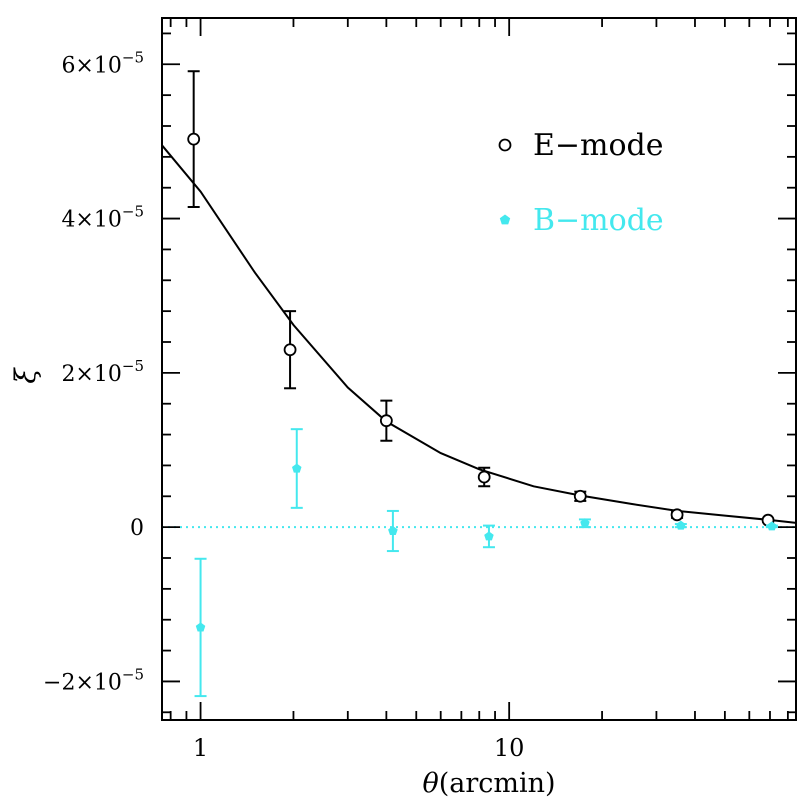 The width and height of the screenshot is (810, 806). Describe the element at coordinates (200, 748) in the screenshot. I see `x-tick-label: 1` at that location.